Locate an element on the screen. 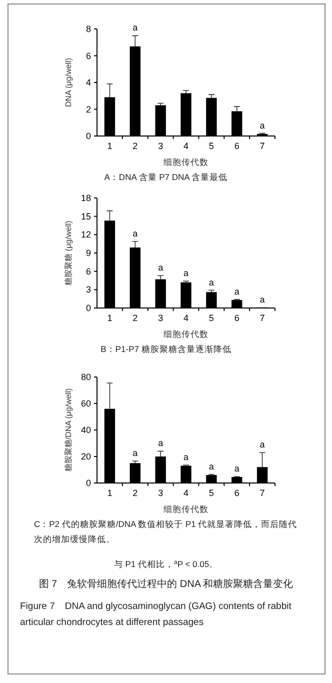  y-axis-title: 糖胺聚糖 (μg/well) is located at coordinates (68, 253).